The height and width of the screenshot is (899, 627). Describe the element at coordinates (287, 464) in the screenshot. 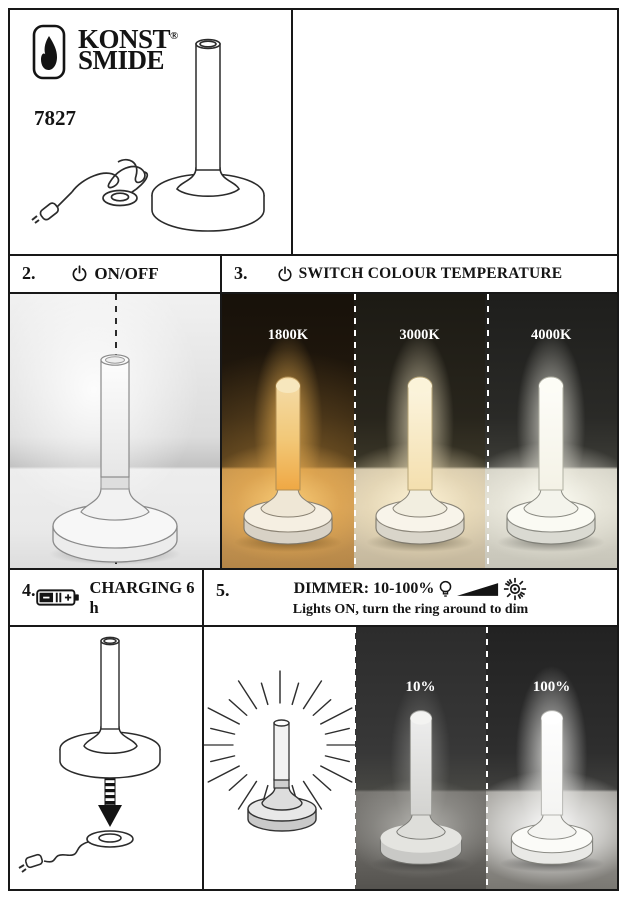

I see `lamp-photo-1800k` at that location.